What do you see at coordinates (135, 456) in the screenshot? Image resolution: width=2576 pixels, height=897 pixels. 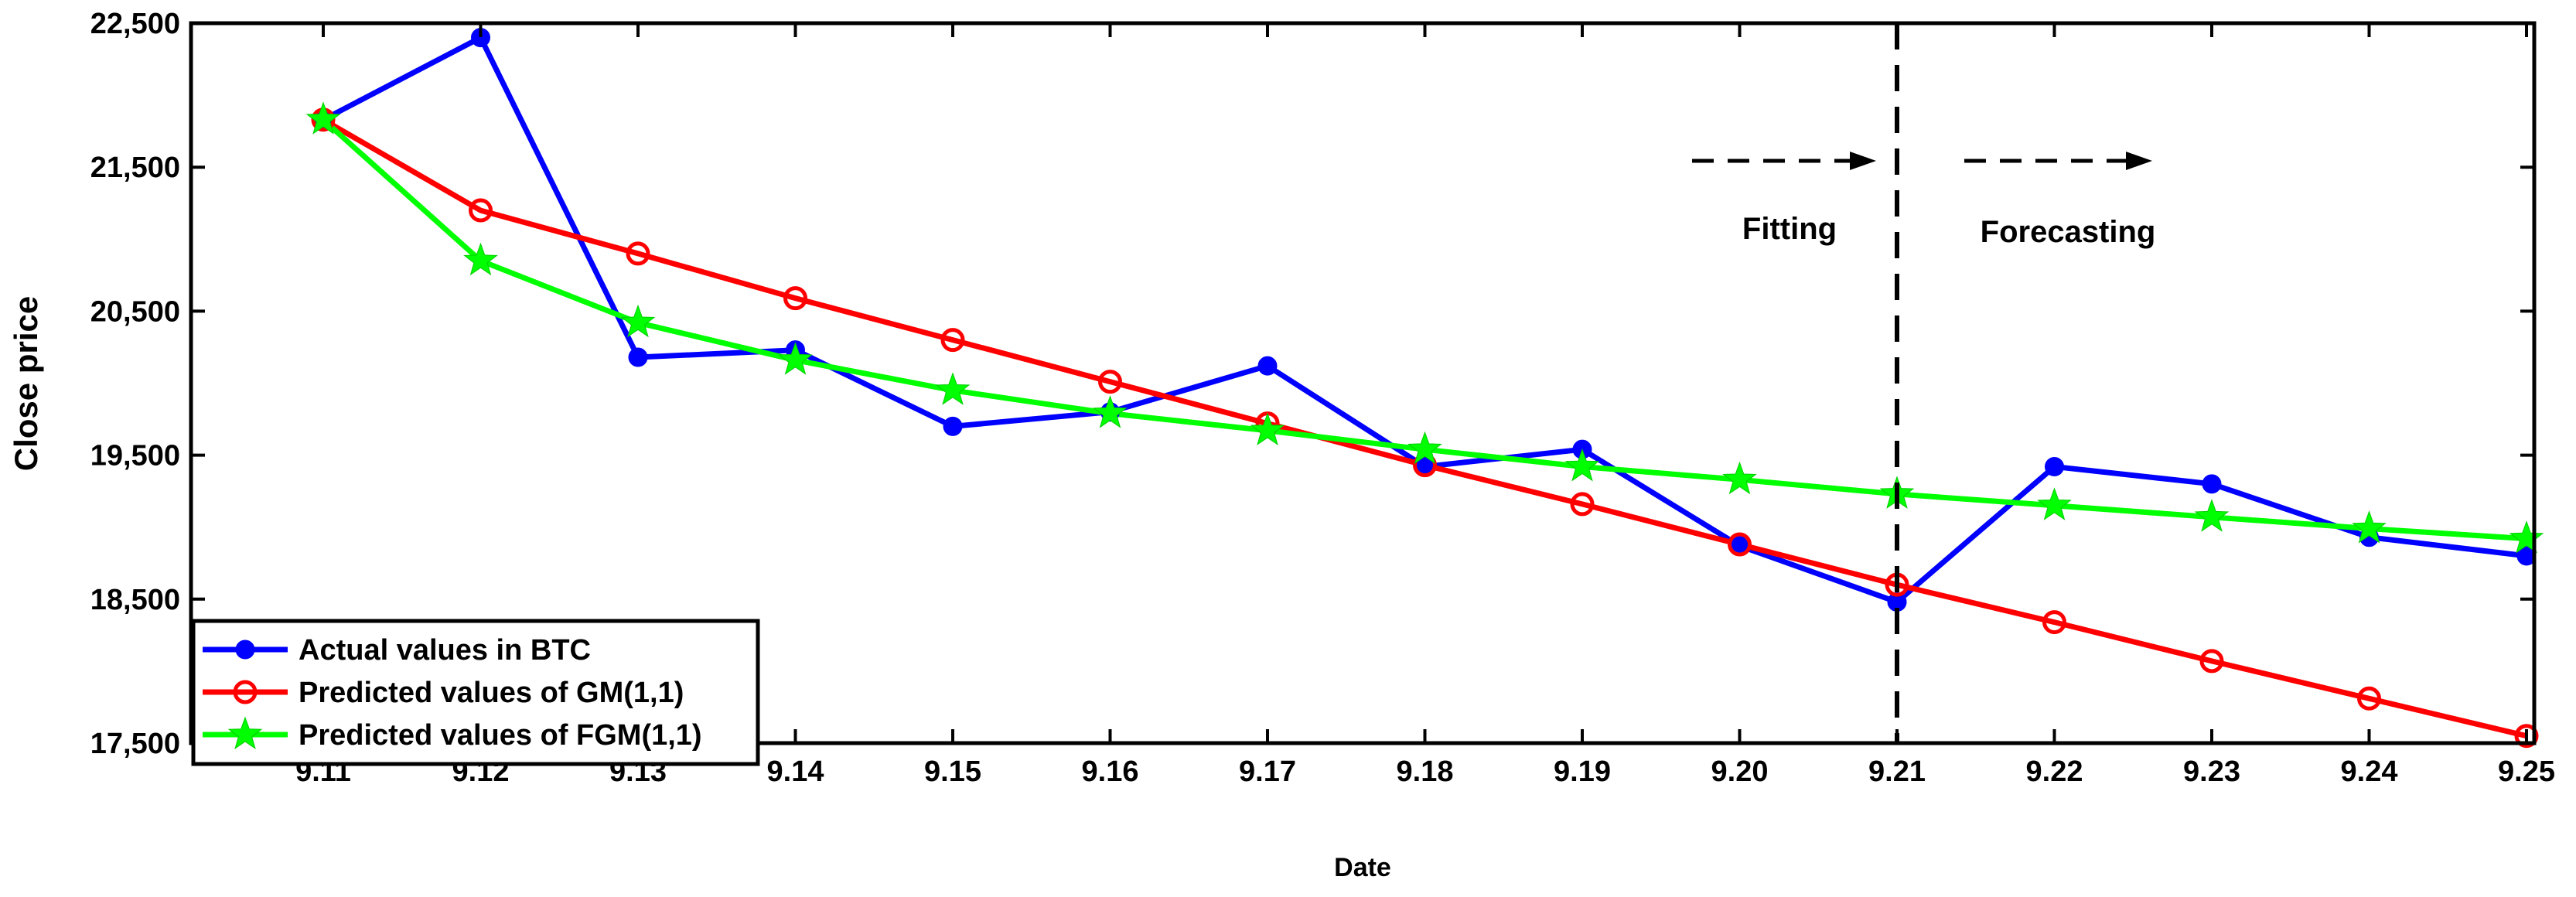 I see `y-tick-label: 19,500` at bounding box center [135, 456].